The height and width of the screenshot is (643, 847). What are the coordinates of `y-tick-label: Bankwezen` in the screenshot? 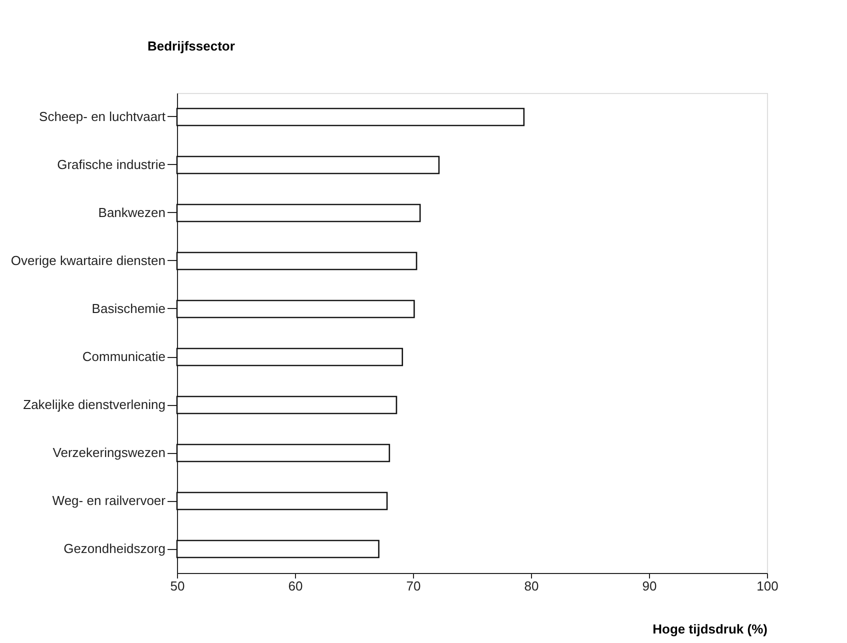 It's located at (132, 212).